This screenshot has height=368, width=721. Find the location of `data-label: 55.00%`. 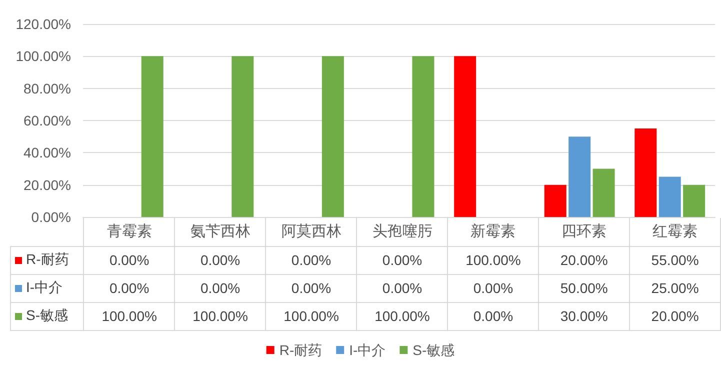

data-label: 55.00% is located at coordinates (675, 260).